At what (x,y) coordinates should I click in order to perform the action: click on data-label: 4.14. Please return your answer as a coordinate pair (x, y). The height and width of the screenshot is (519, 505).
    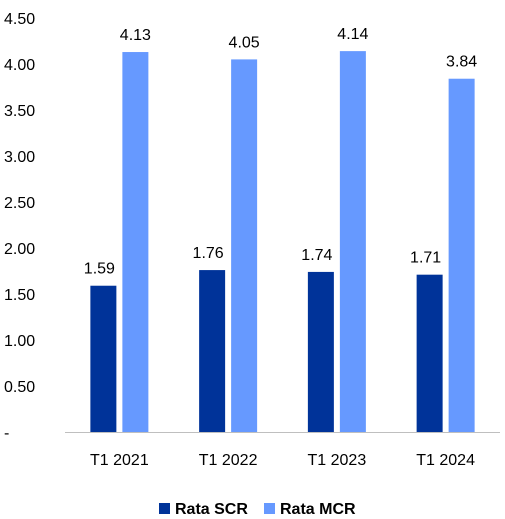
    Looking at the image, I should click on (352, 34).